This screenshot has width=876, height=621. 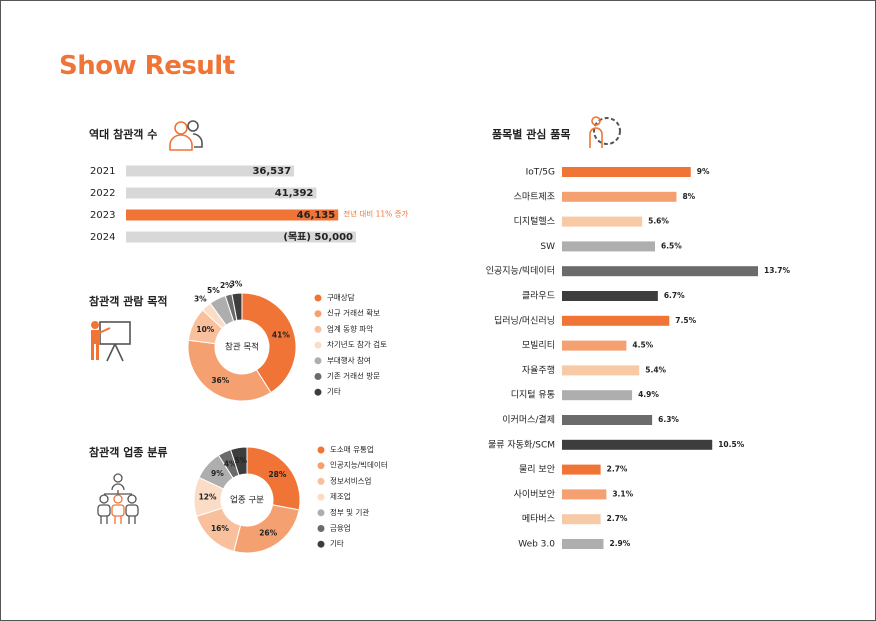 I want to click on slice-value-label: 36%, so click(x=220, y=380).